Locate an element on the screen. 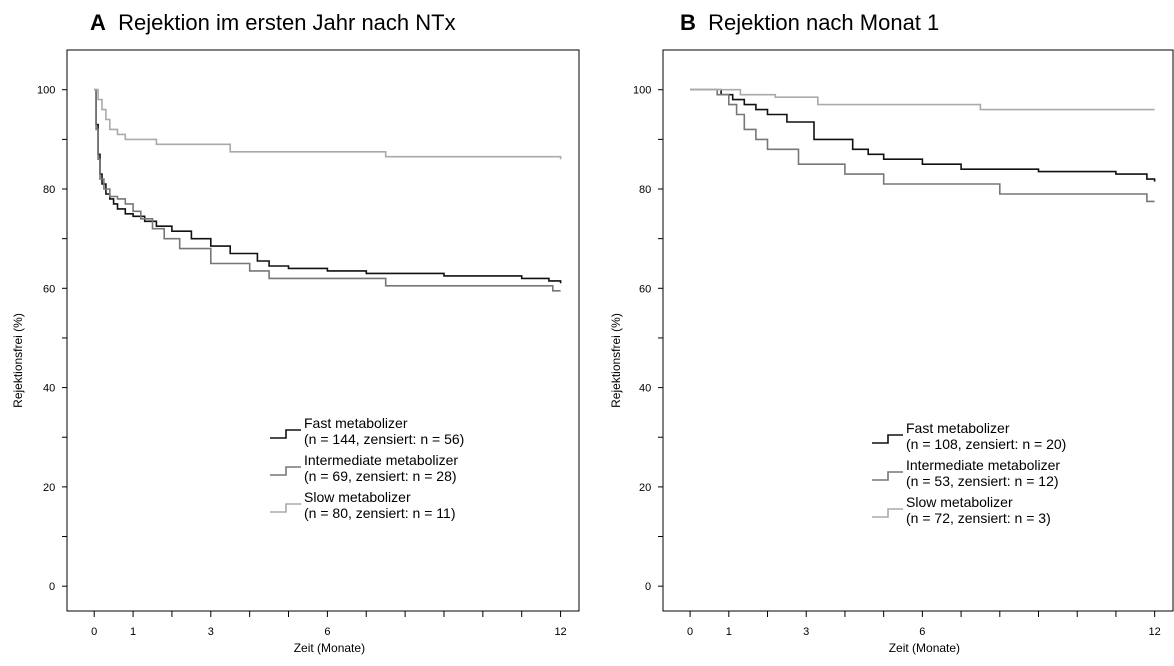 The width and height of the screenshot is (1174, 666). legend-series-count: (n = 69, zensiert: n = 28) is located at coordinates (380, 476).